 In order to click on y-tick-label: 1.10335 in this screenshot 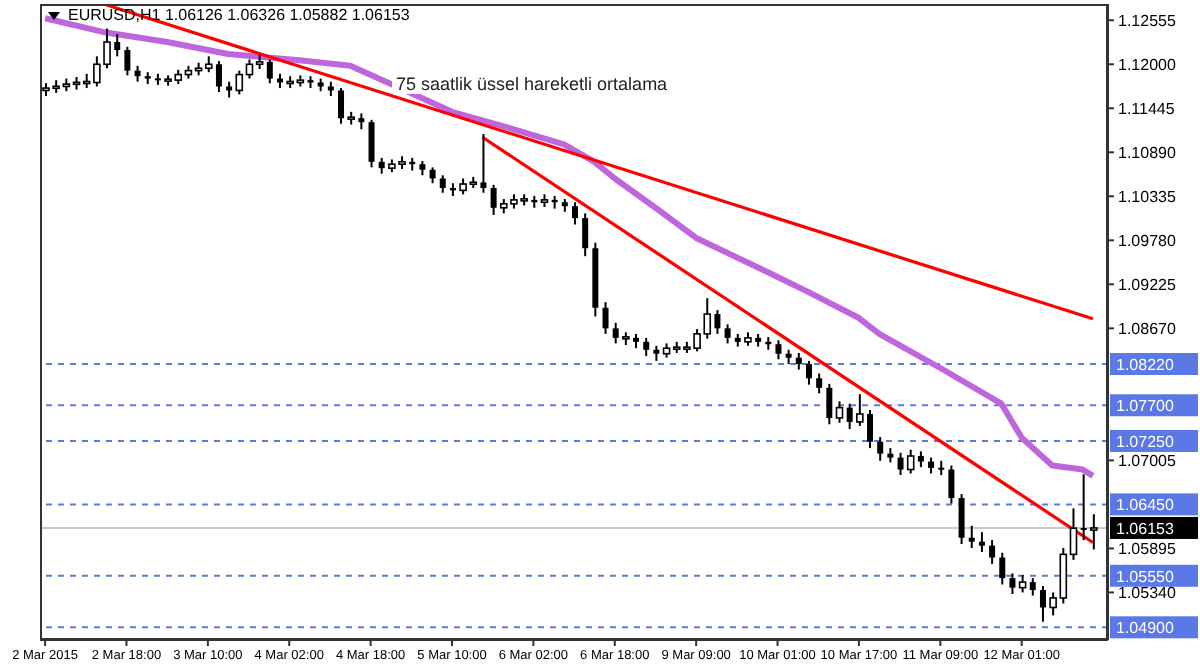, I will do `click(1147, 196)`.